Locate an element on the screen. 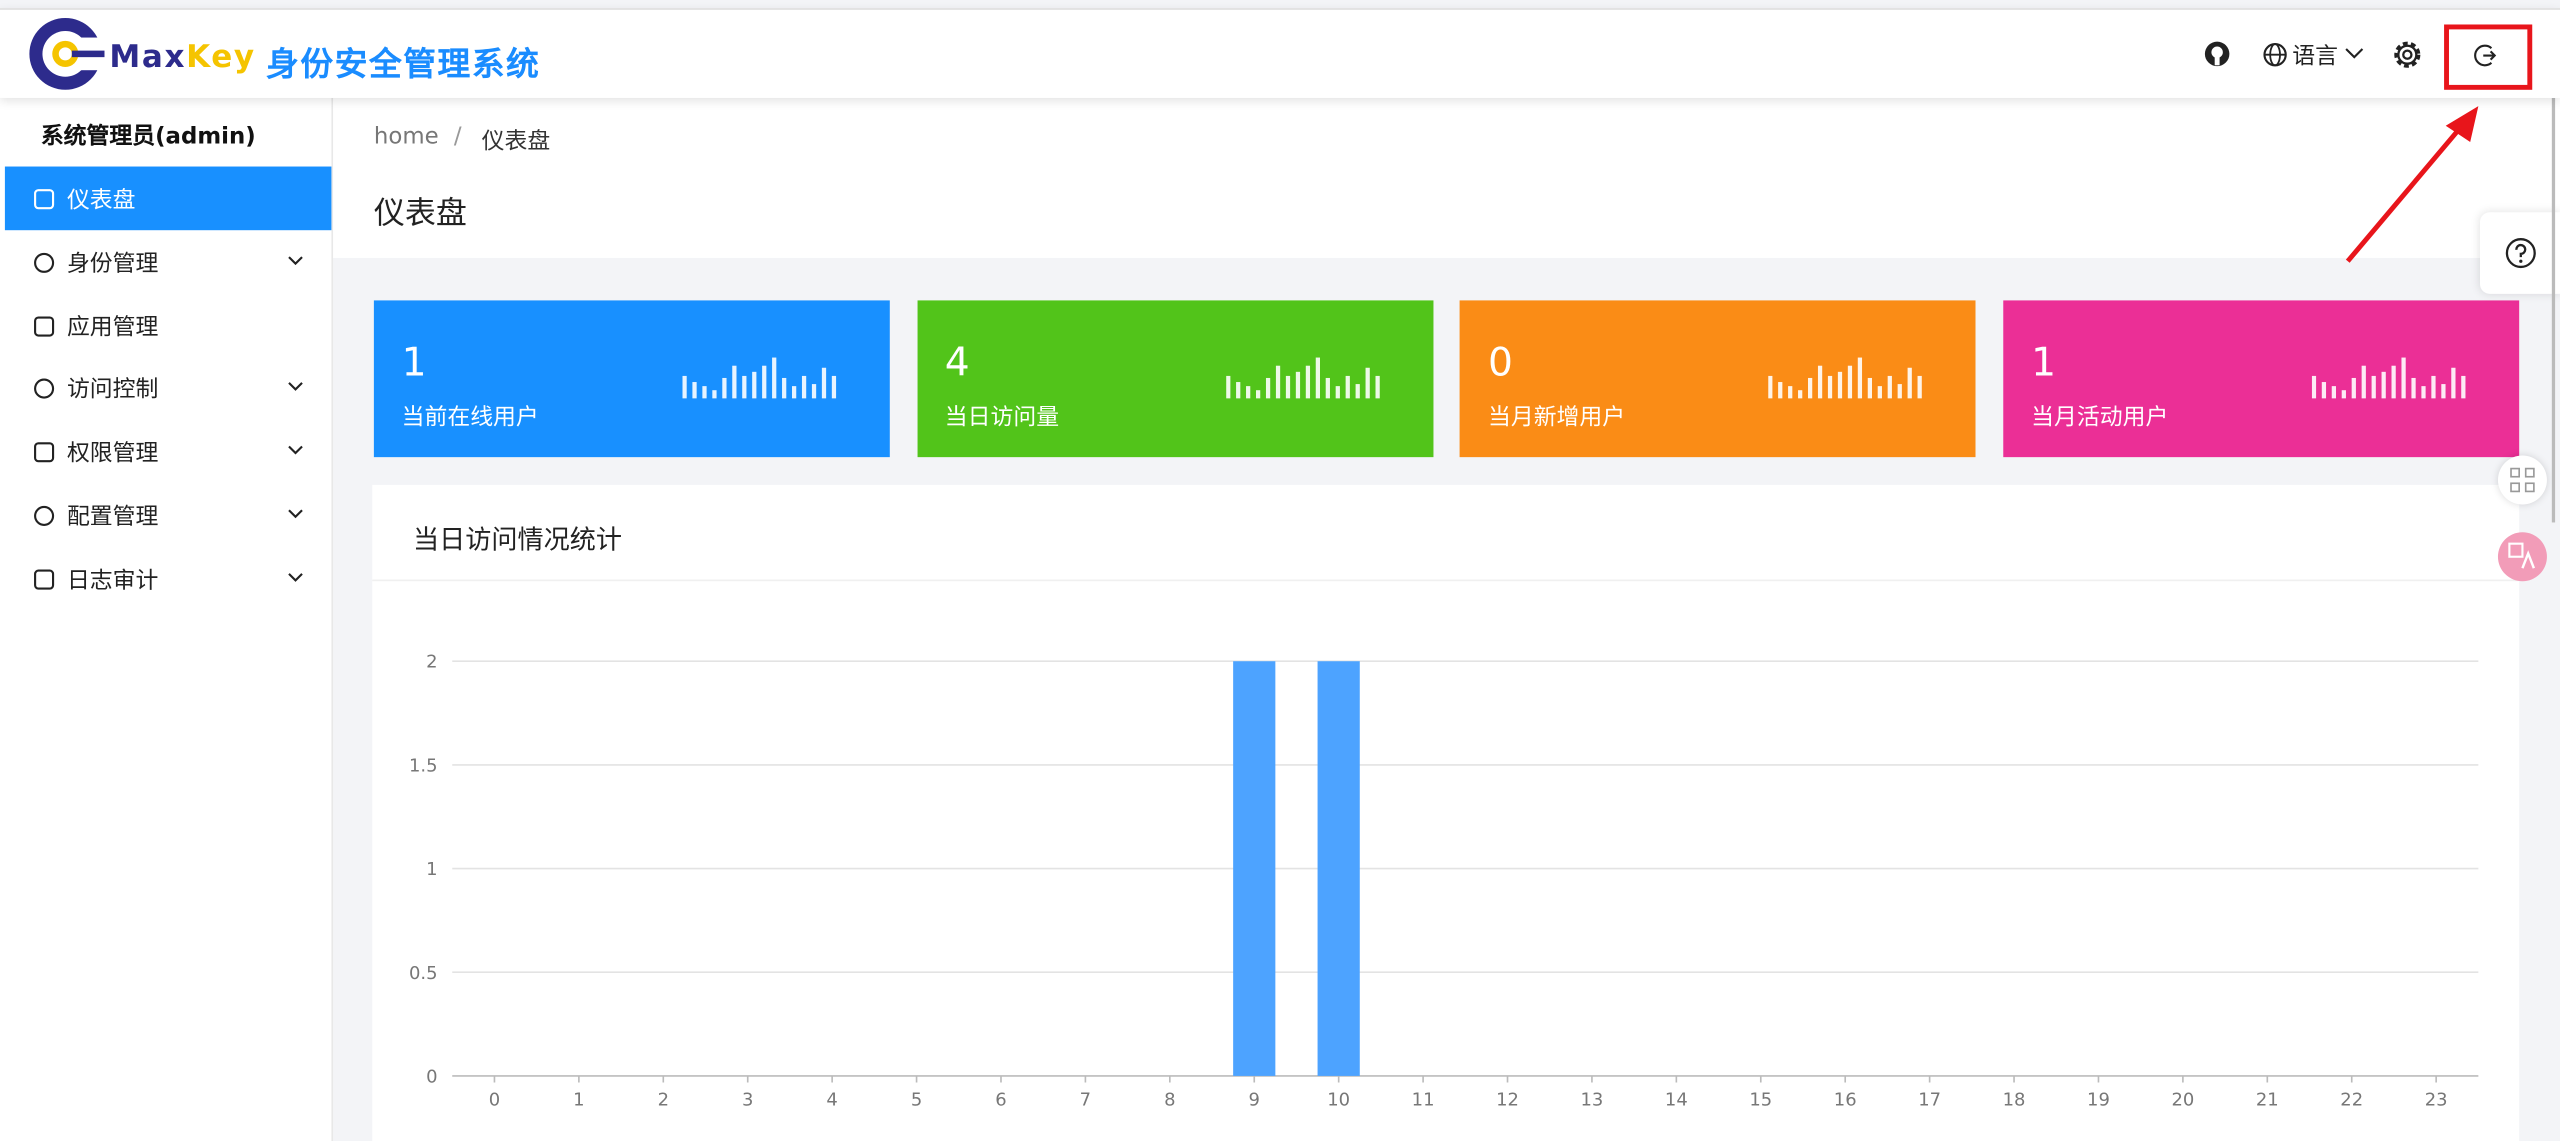 The height and width of the screenshot is (1141, 2560). stat-card: 1 当前在线用户 is located at coordinates (631, 379).